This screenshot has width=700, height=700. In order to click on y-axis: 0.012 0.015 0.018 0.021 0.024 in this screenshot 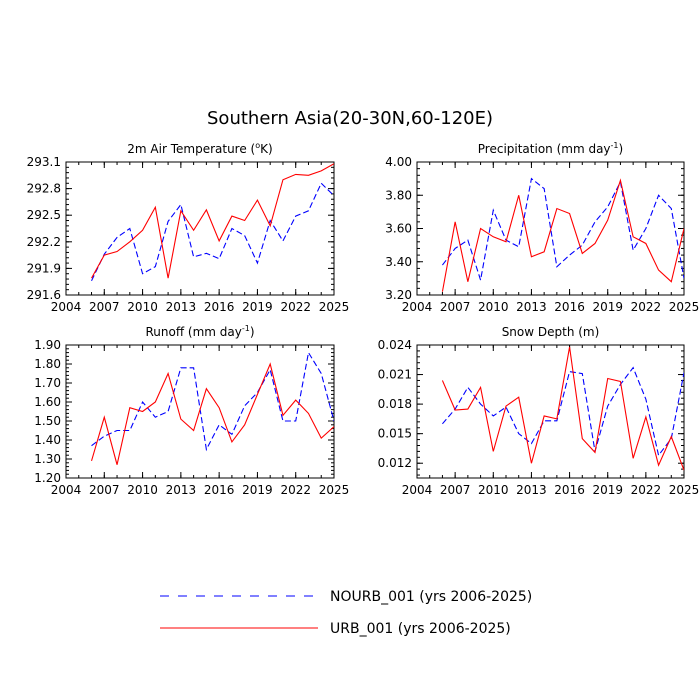, I will do `click(531, 407)`.